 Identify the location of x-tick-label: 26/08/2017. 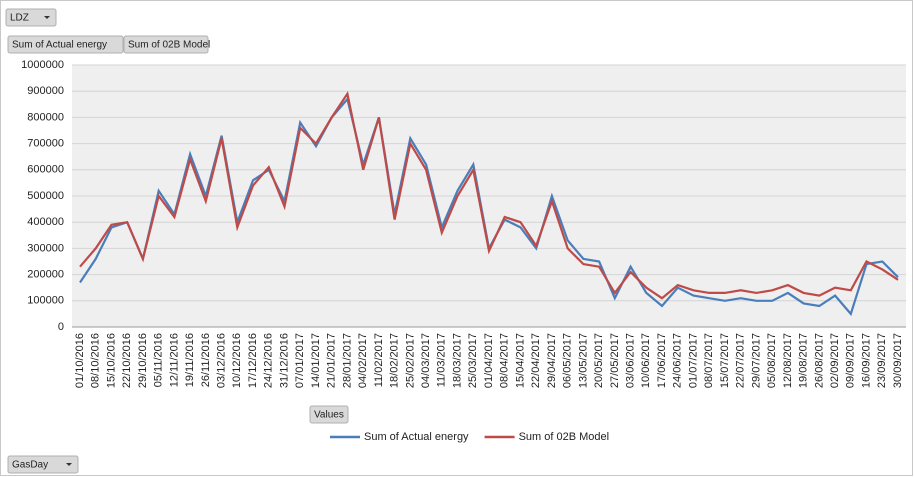
(819, 360).